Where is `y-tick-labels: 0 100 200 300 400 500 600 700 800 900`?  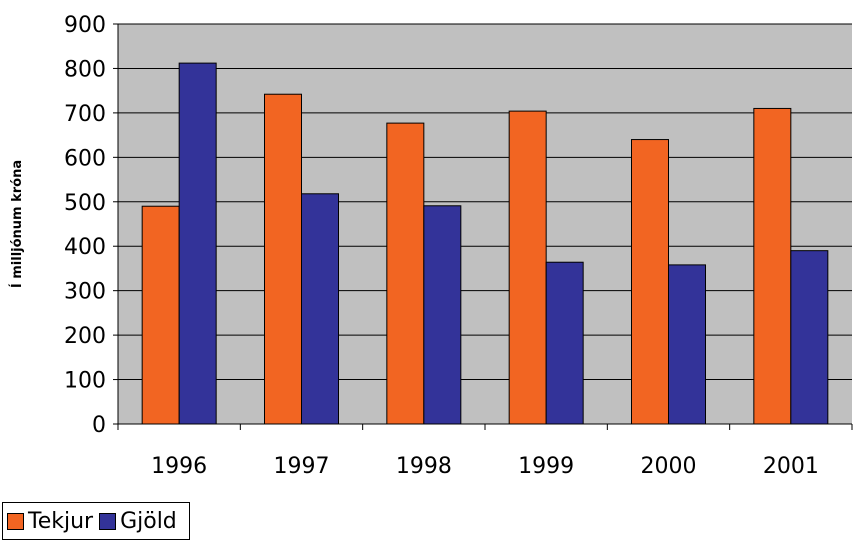
y-tick-labels: 0 100 200 300 400 500 600 700 800 900 is located at coordinates (85, 225).